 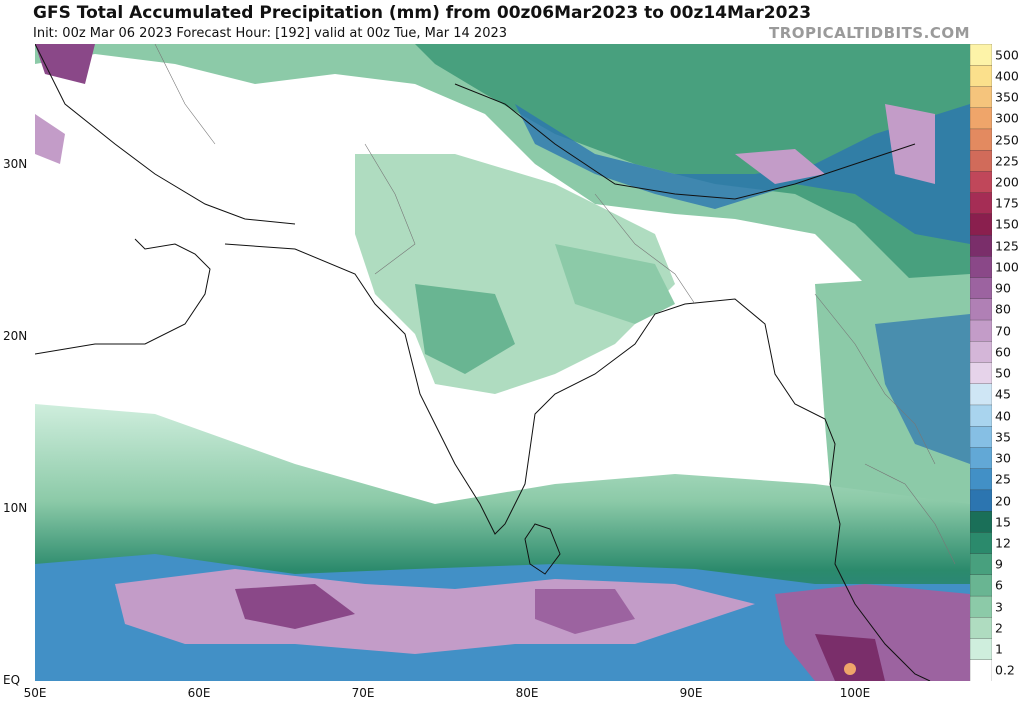 What do you see at coordinates (999, 564) in the screenshot?
I see `colorbar-label: 9` at bounding box center [999, 564].